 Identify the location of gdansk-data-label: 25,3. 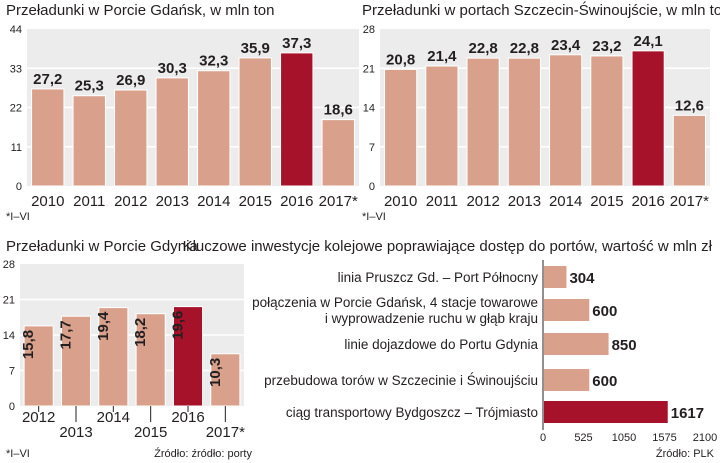
(89, 86).